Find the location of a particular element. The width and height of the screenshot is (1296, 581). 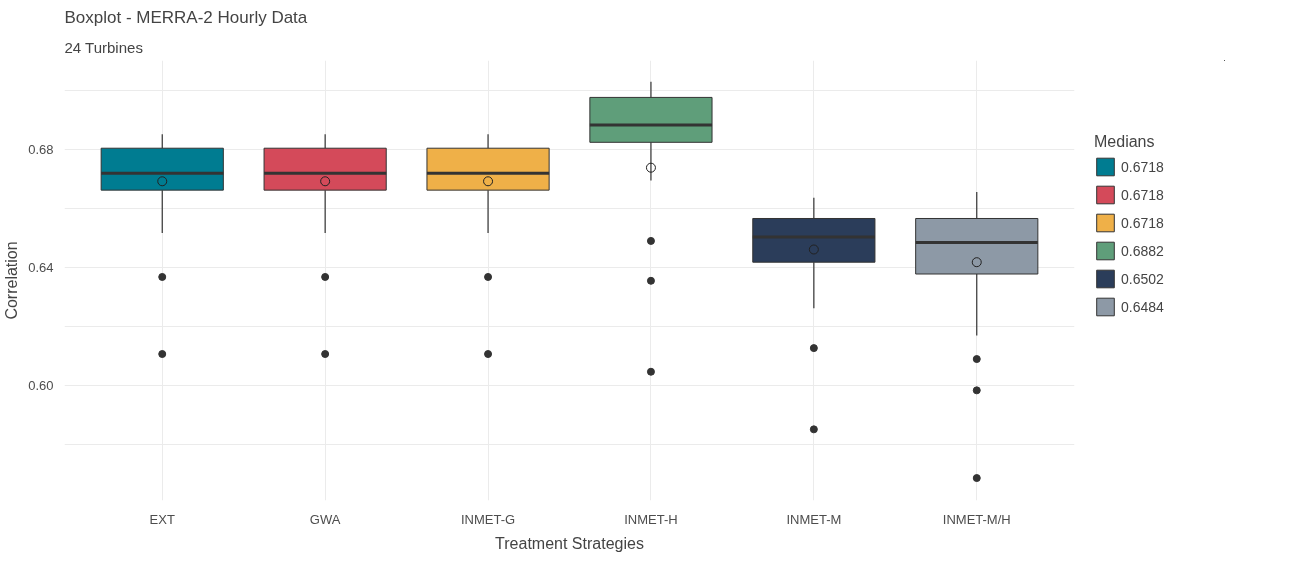

legend-label: 0.6502 is located at coordinates (1142, 278).